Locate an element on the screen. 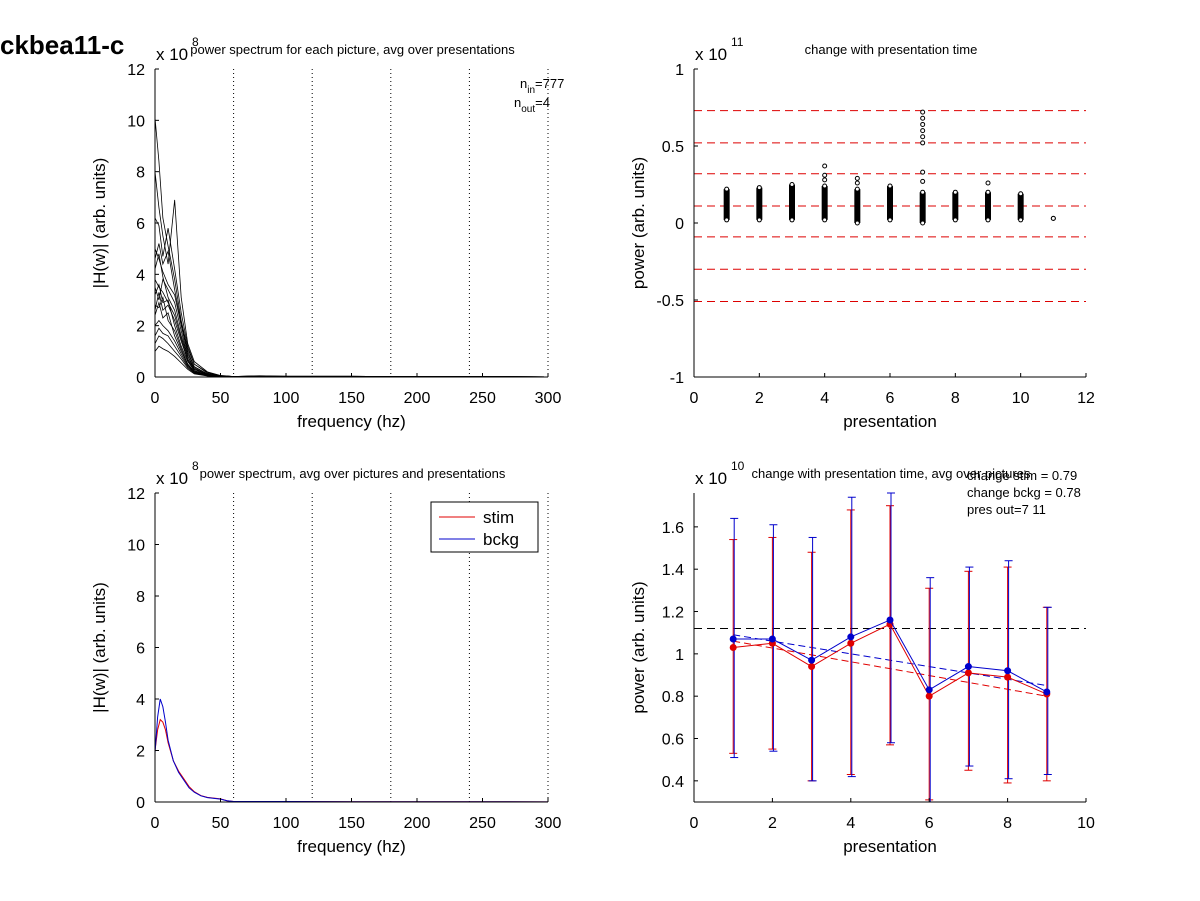 The image size is (1200, 901). annotation-subscript: out is located at coordinates (528, 109).